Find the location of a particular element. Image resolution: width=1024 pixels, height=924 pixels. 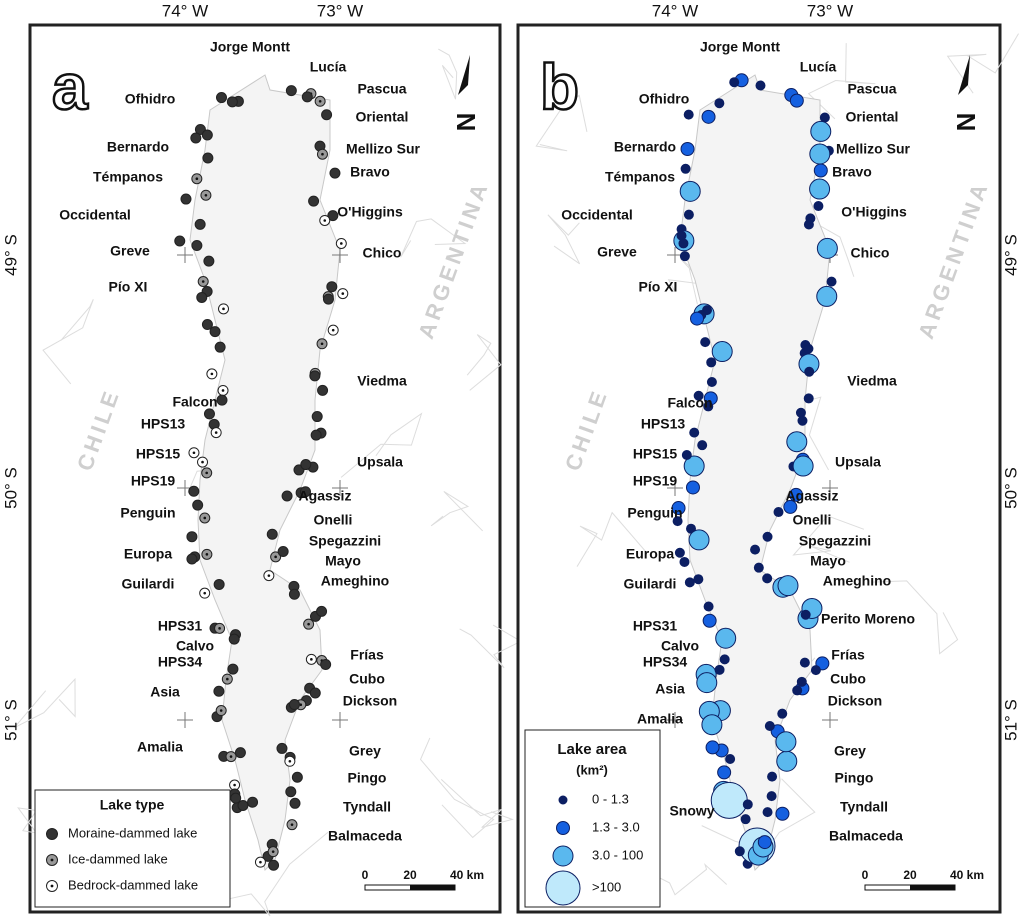

legend-title: Lake type is located at coordinates (132, 805).